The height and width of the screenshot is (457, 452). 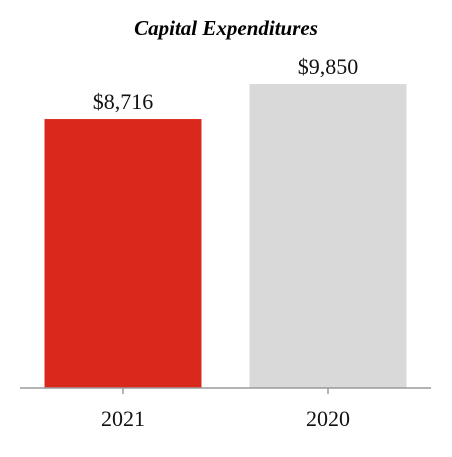 I want to click on x-tick-label-2021: 2021, so click(x=123, y=418).